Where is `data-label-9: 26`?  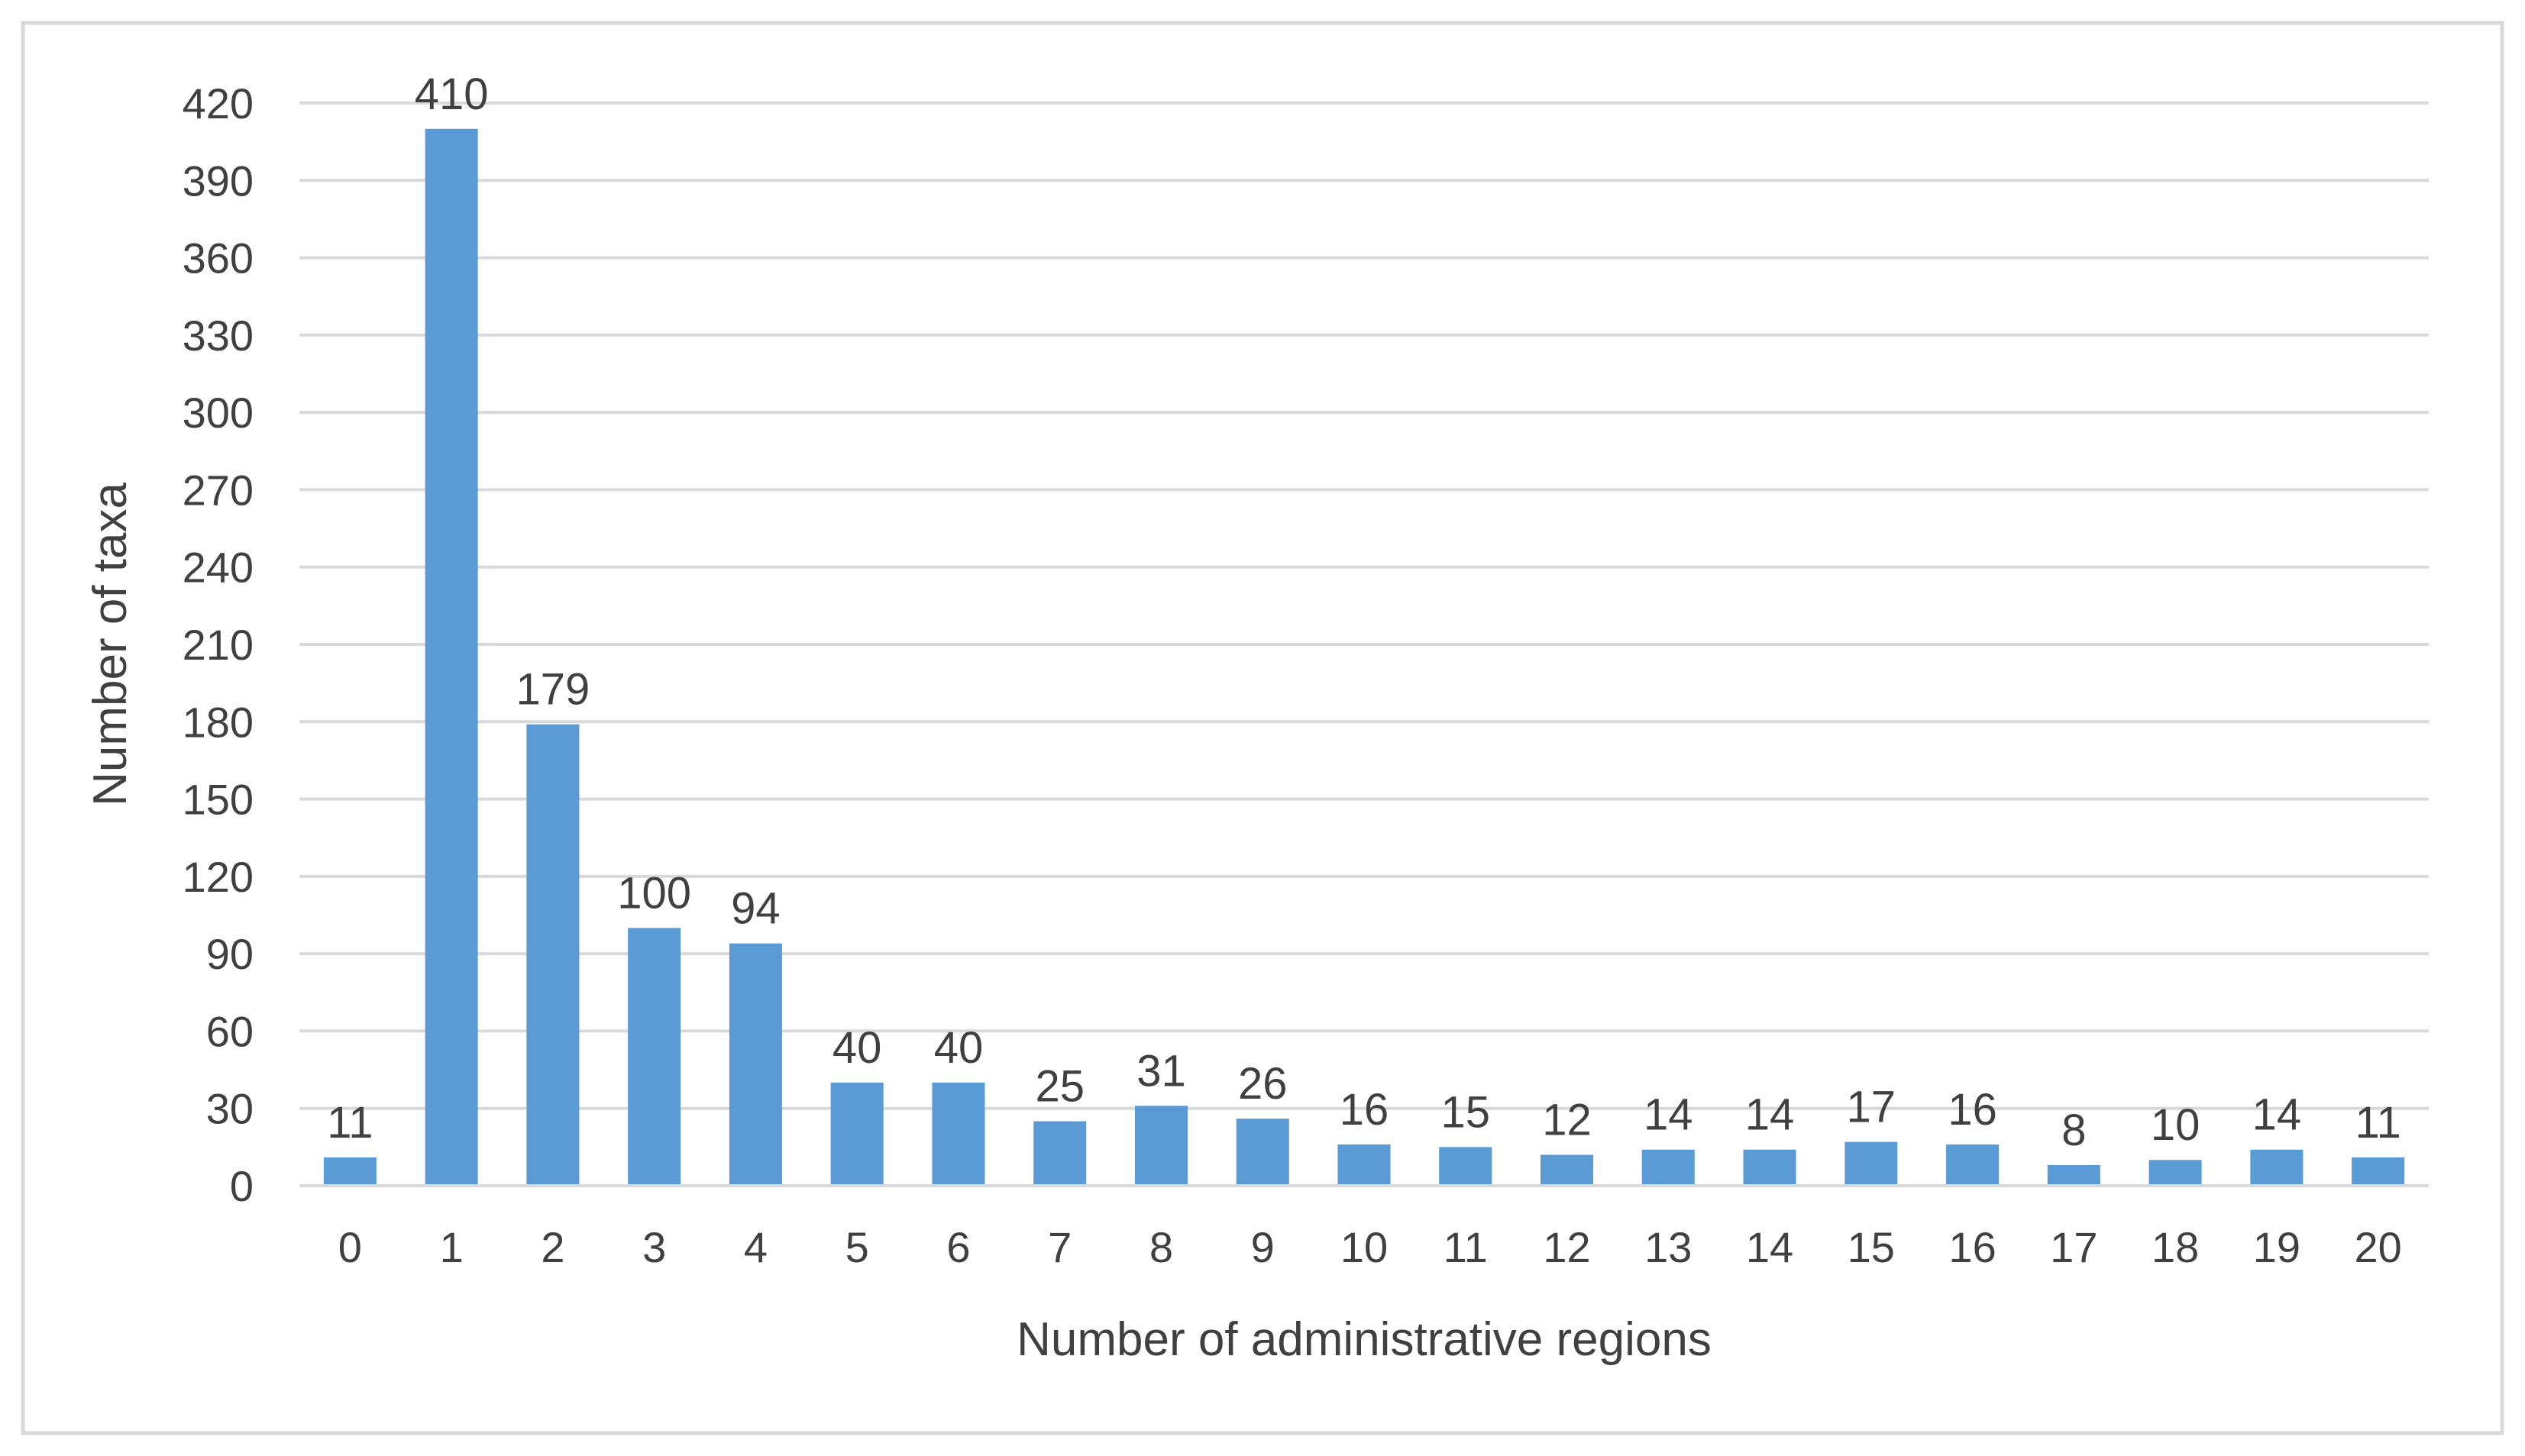 data-label-9: 26 is located at coordinates (1263, 1084).